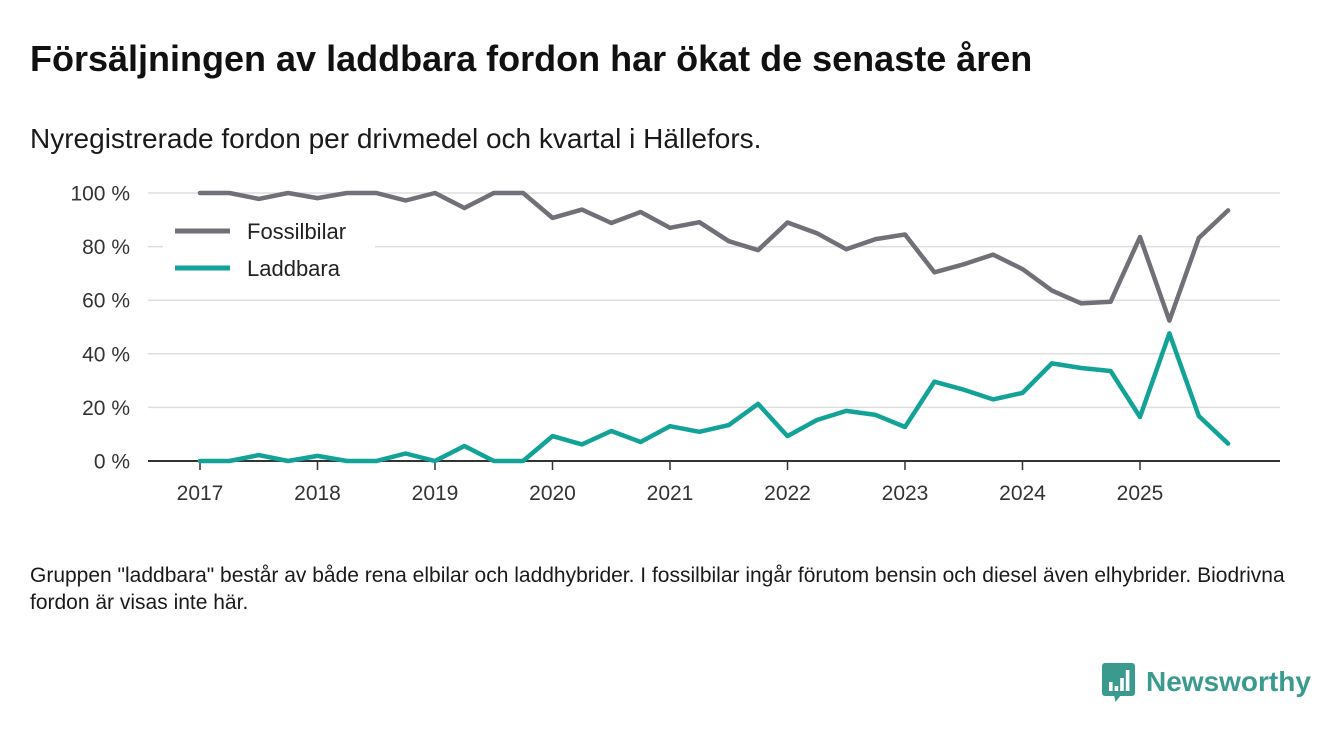  I want to click on x-tick-label: 2020, so click(552, 493).